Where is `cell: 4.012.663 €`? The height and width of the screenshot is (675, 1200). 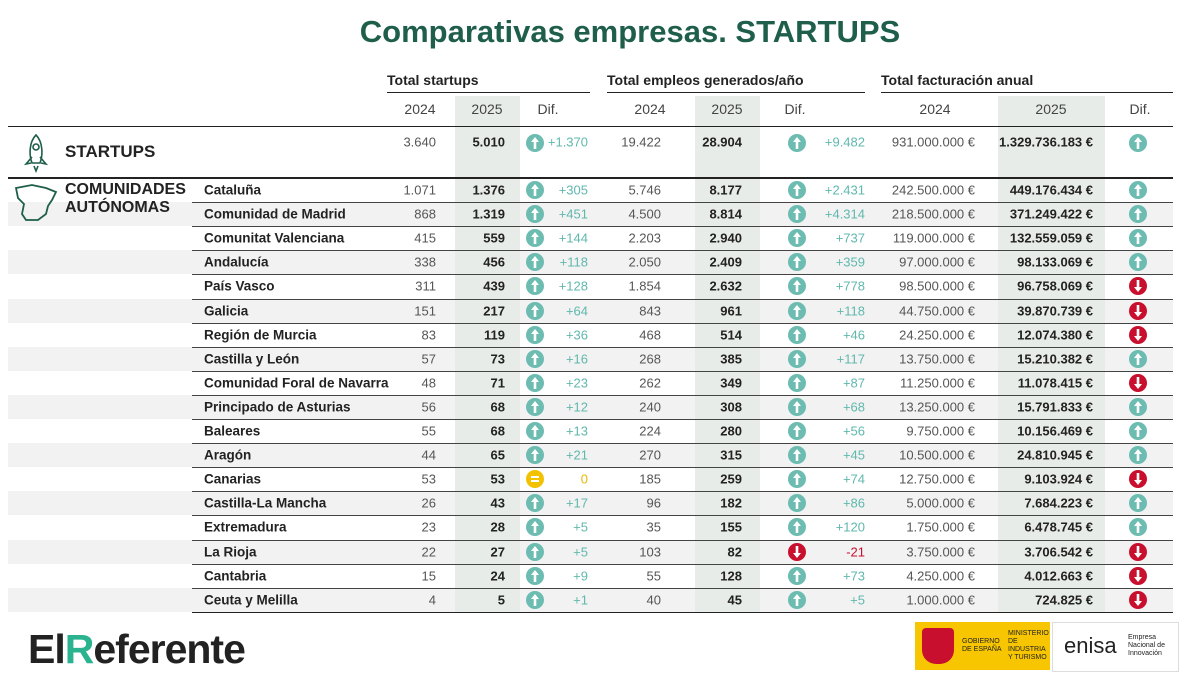
cell: 4.012.663 € is located at coordinates (1058, 576).